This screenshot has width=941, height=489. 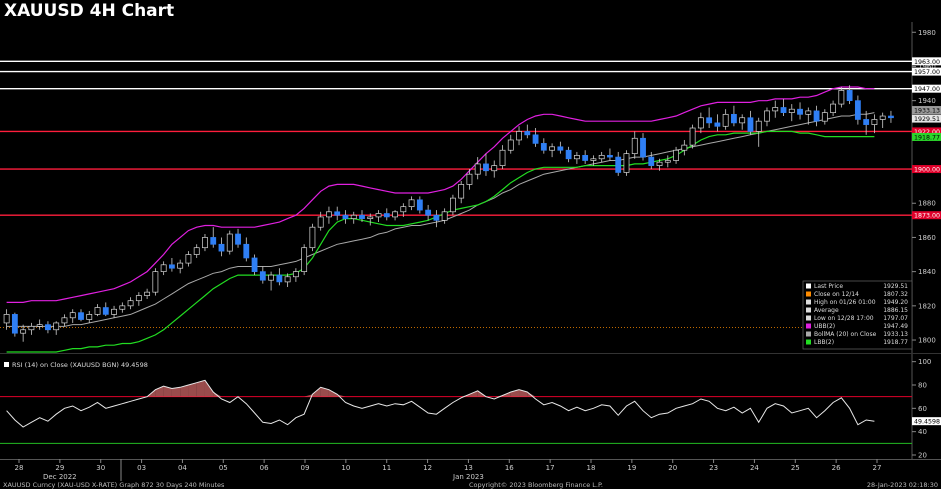 I want to click on legend-value: 1947.49, so click(x=895, y=326).